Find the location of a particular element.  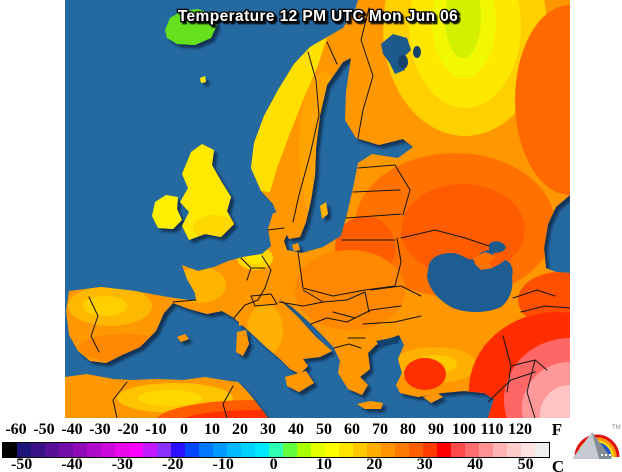

f-tick-label: -10 is located at coordinates (156, 429).